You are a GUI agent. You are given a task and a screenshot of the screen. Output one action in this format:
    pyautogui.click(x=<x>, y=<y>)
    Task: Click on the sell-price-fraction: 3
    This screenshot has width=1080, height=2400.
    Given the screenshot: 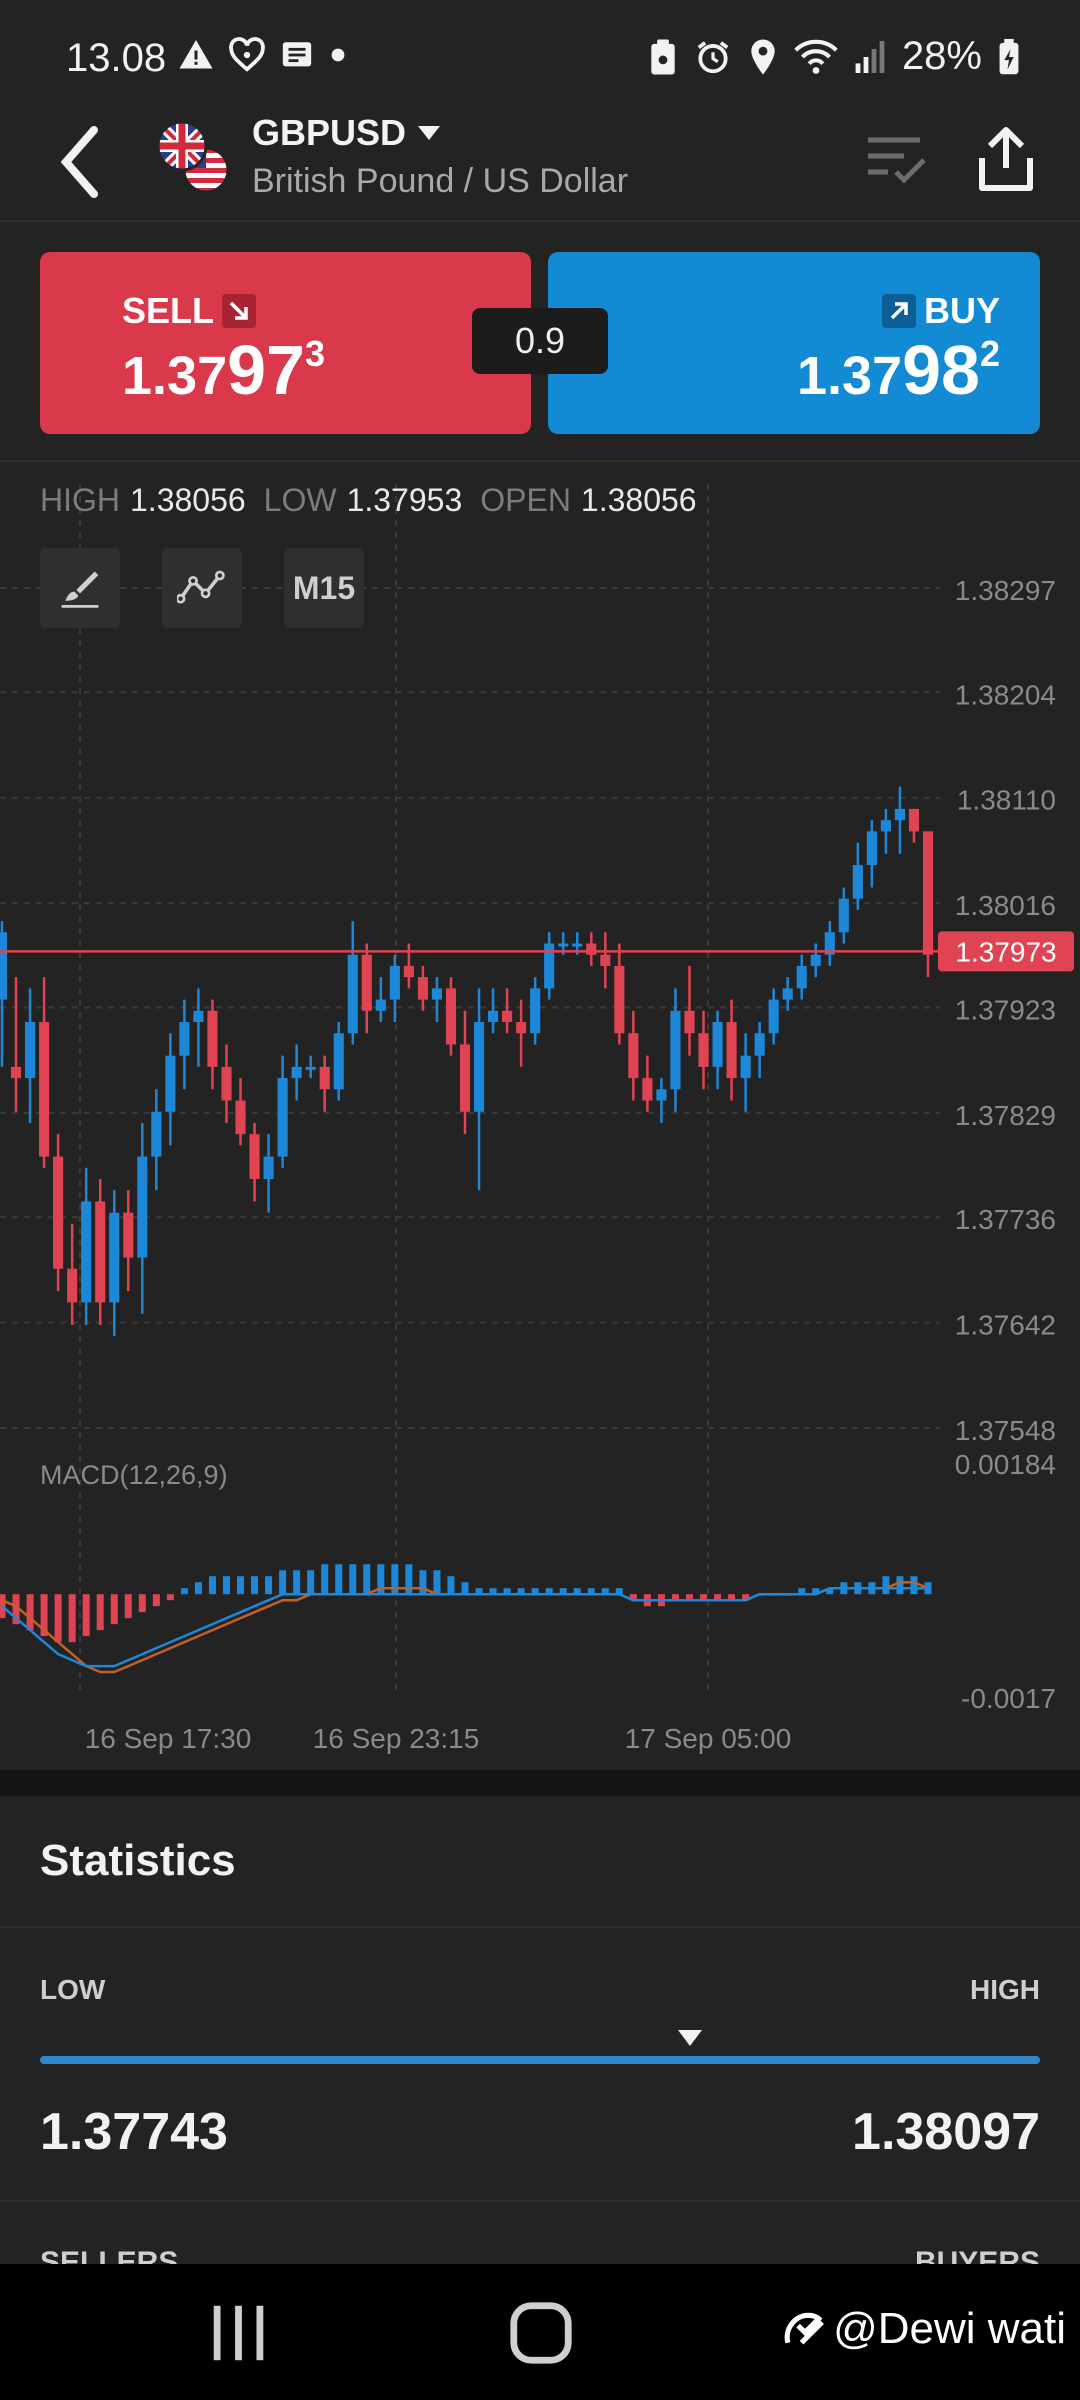 What is the action you would take?
    pyautogui.click(x=315, y=353)
    